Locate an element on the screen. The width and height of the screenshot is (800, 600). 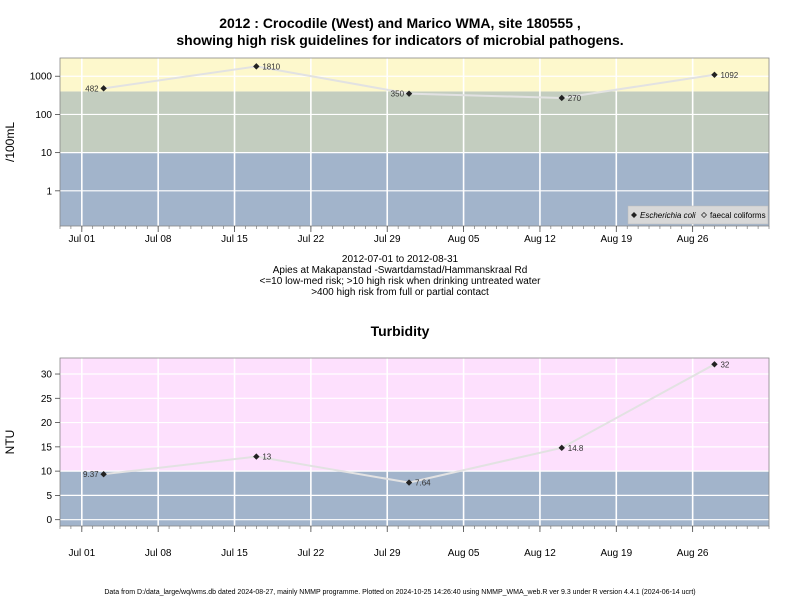
legend-label: Escherichia coli is located at coordinates (668, 215).